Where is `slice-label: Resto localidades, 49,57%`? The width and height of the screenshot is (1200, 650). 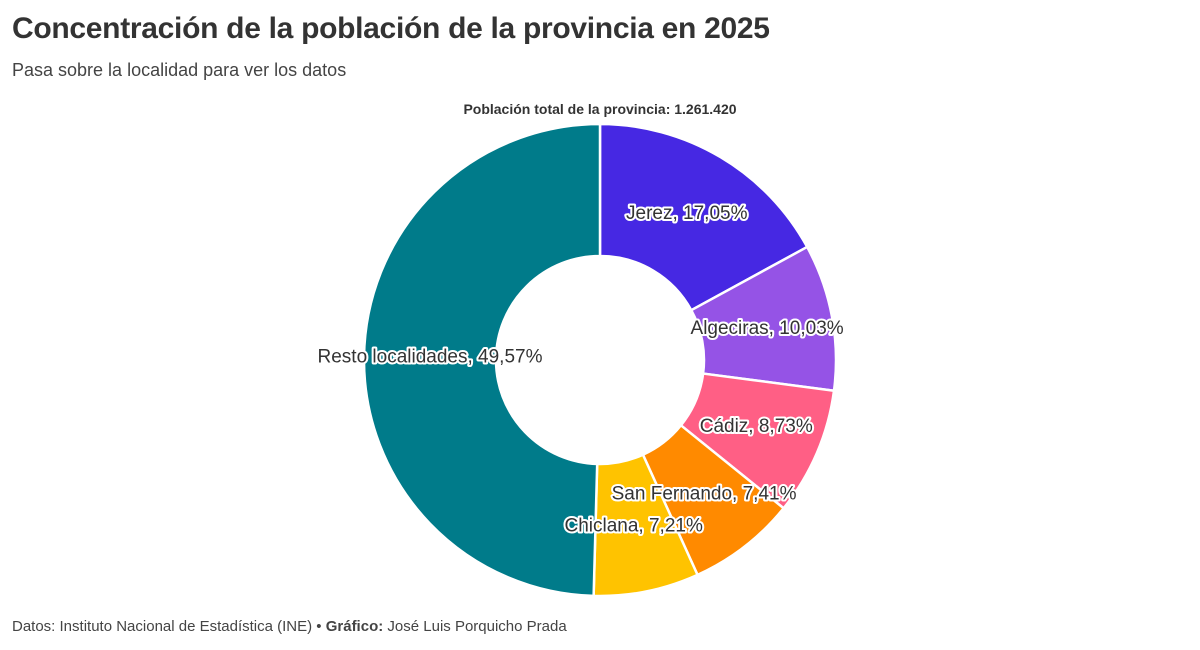 slice-label: Resto localidades, 49,57% is located at coordinates (430, 357).